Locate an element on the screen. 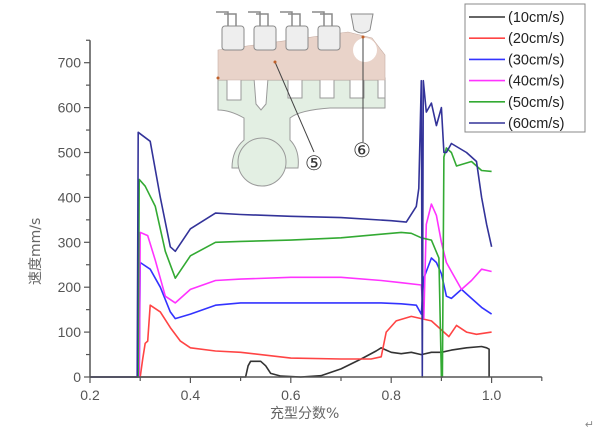 This screenshot has width=600, height=436. inset-diagram: ⑤ ⑥ is located at coordinates (300, 93).